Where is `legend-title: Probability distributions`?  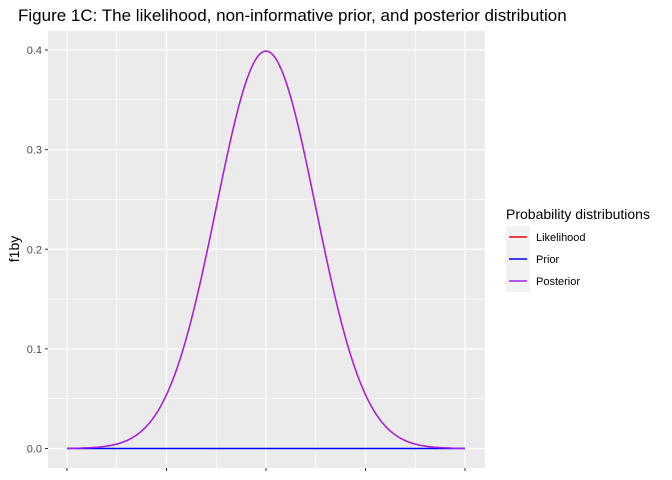
legend-title: Probability distributions is located at coordinates (578, 214).